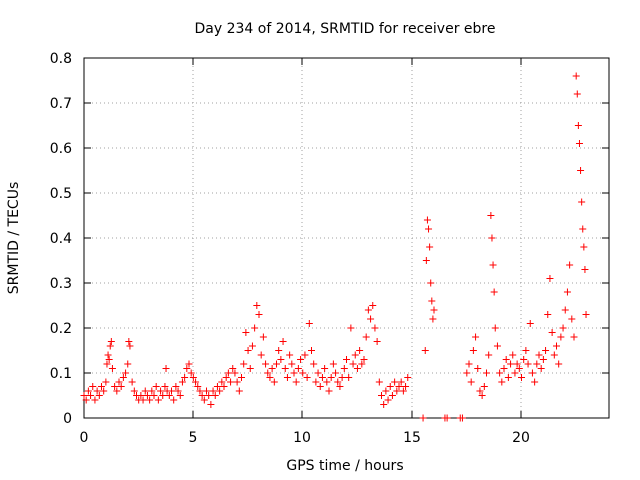  I want to click on x-tick-labels: 0 5 10 15 20, so click(305, 438).